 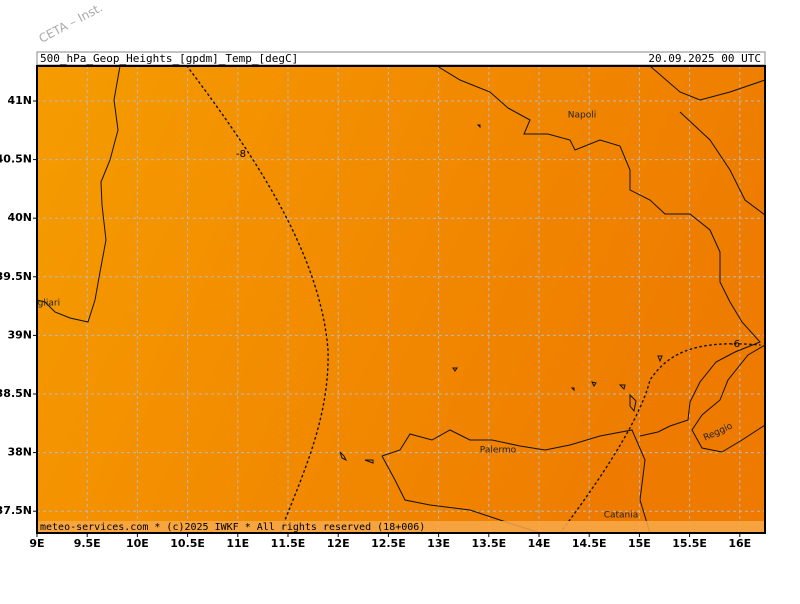 I want to click on x-tick-label: 13E, so click(x=438, y=543).